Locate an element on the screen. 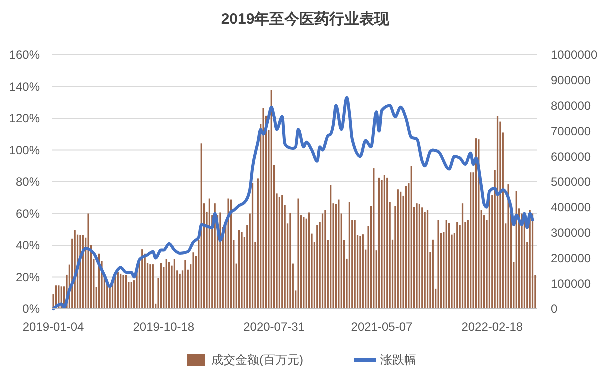 Image resolution: width=611 pixels, height=382 pixels. x-tick-label: 2019-10-18 is located at coordinates (164, 327).